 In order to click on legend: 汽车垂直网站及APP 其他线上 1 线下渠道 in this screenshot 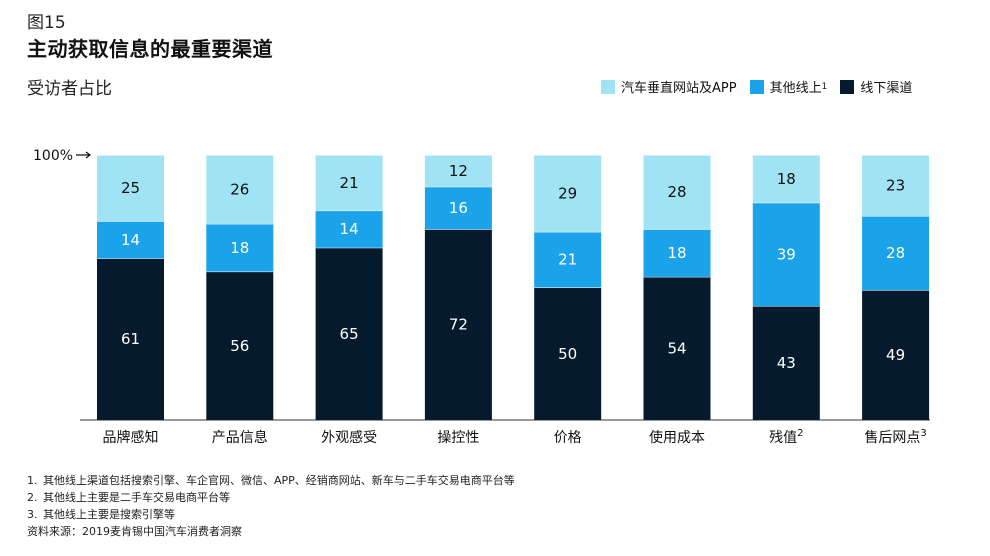, I will do `click(763, 86)`.